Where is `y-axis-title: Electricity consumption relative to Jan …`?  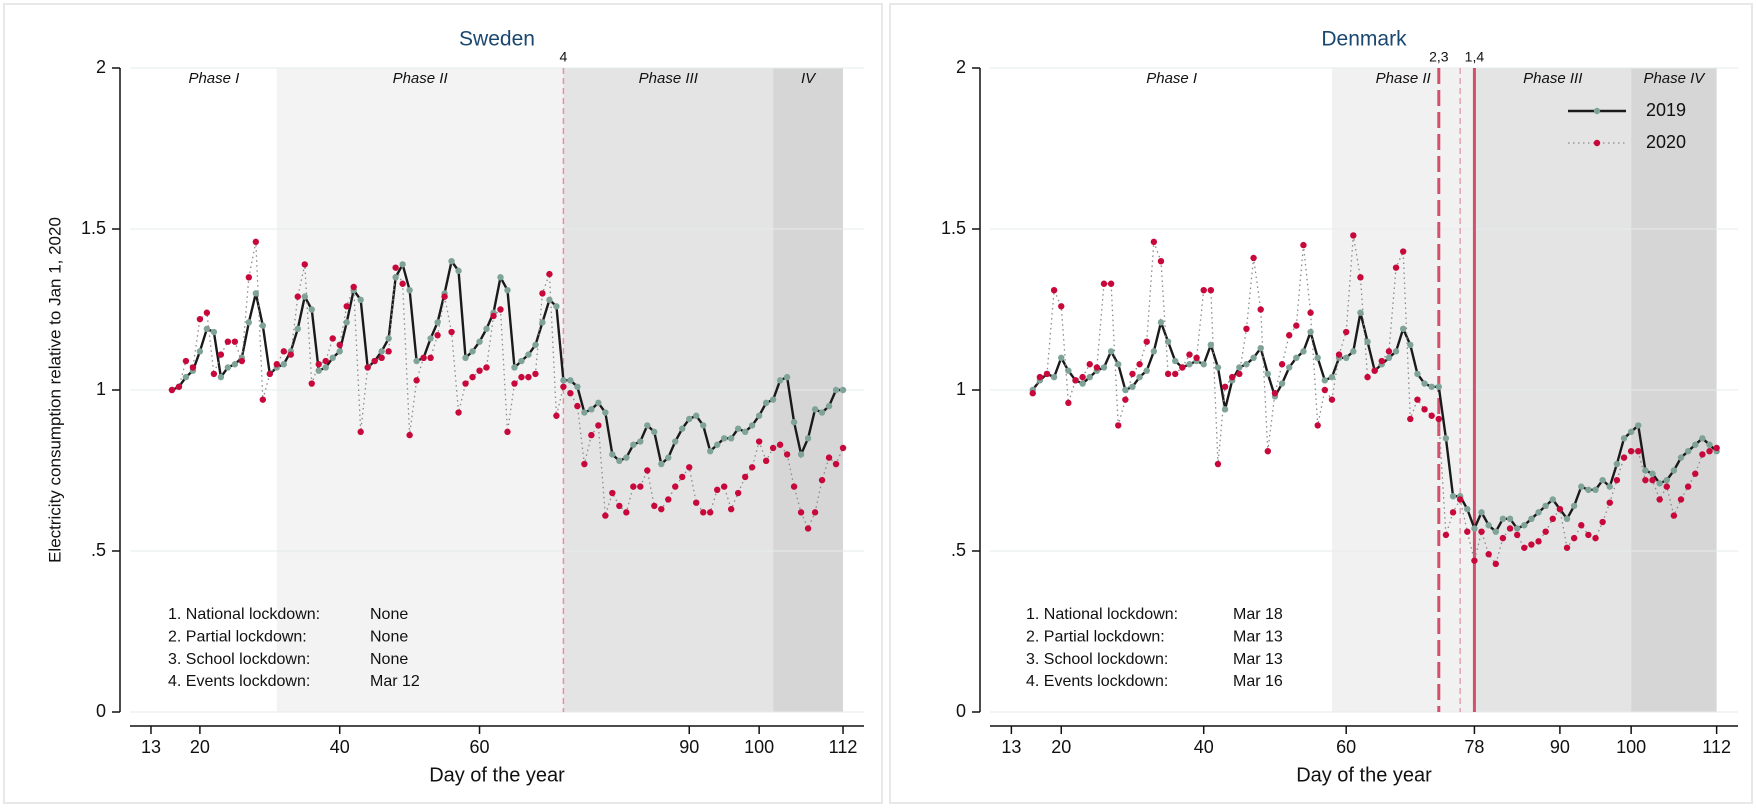
y-axis-title: Electricity consumption relative to Jan … is located at coordinates (54, 390).